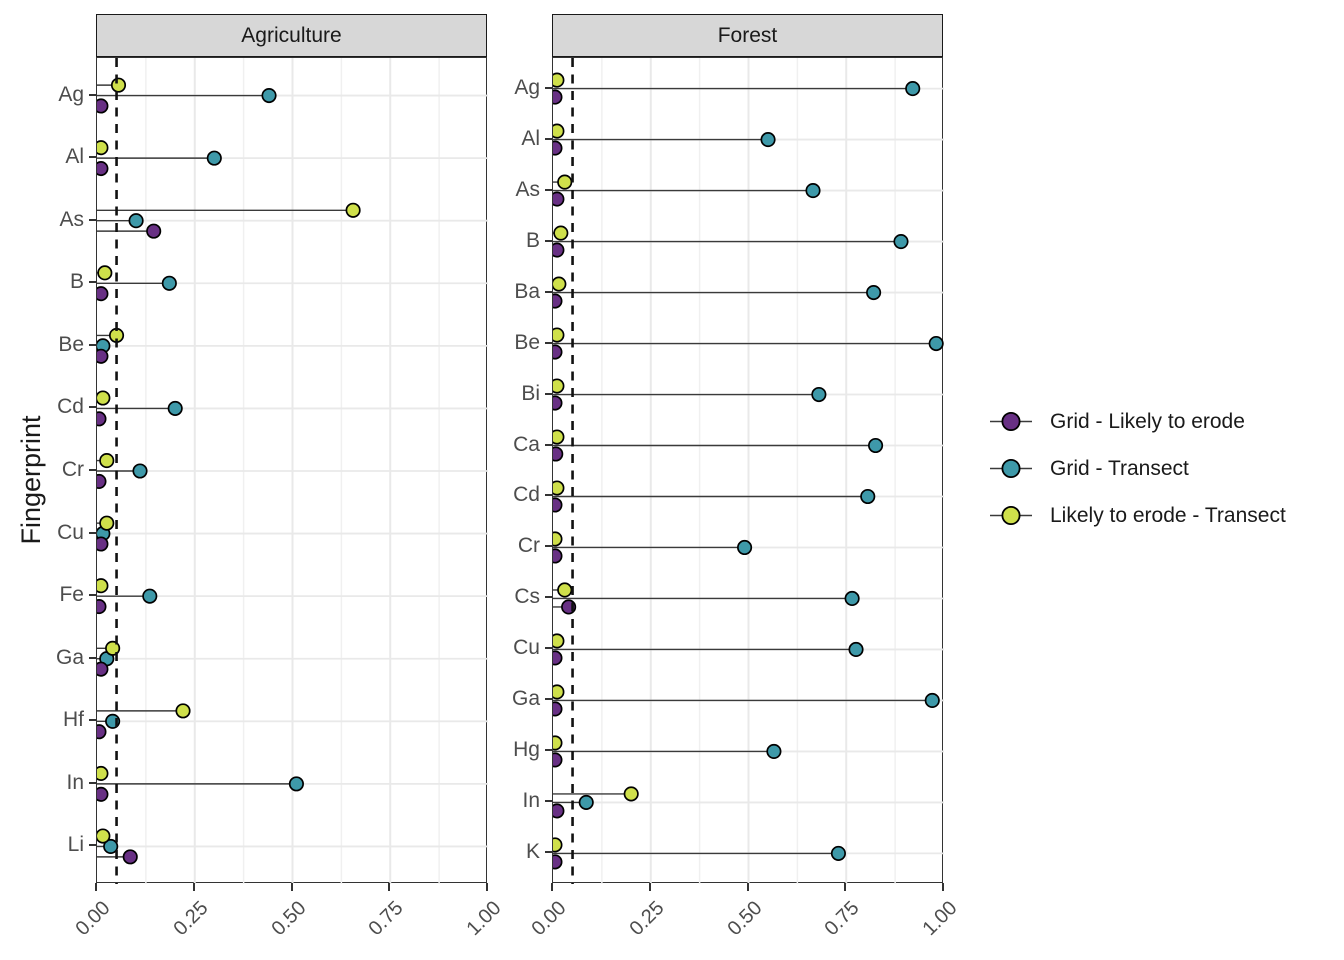  What do you see at coordinates (70, 532) in the screenshot?
I see `y-axis-label: Cu` at bounding box center [70, 532].